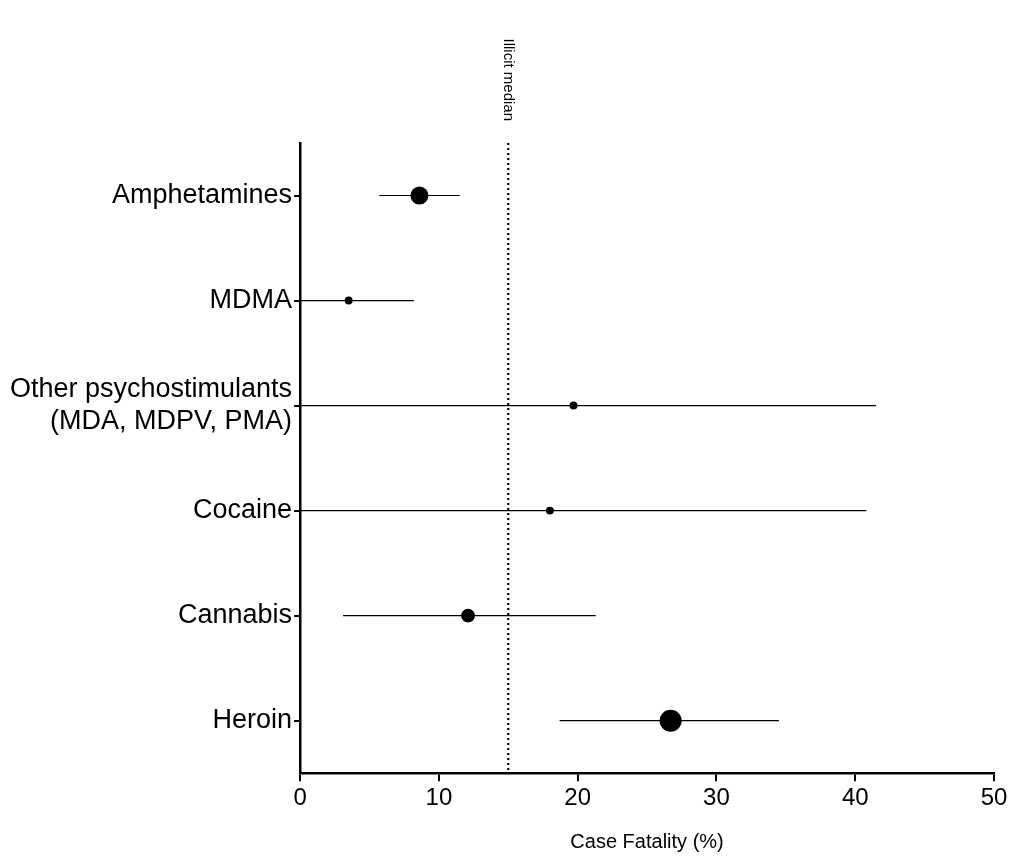  I want to click on y-tick-label: Other psychostimulants (MDA, MDPV, PMA), so click(151, 404).